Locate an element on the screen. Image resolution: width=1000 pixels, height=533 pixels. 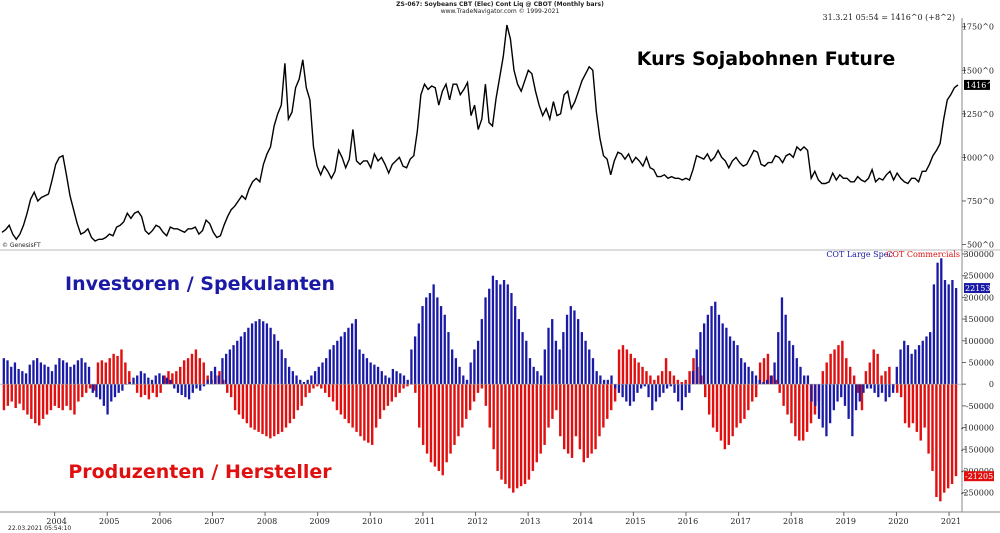
price-chart-title: Kurs Sojabohnen Future is located at coordinates (766, 59).